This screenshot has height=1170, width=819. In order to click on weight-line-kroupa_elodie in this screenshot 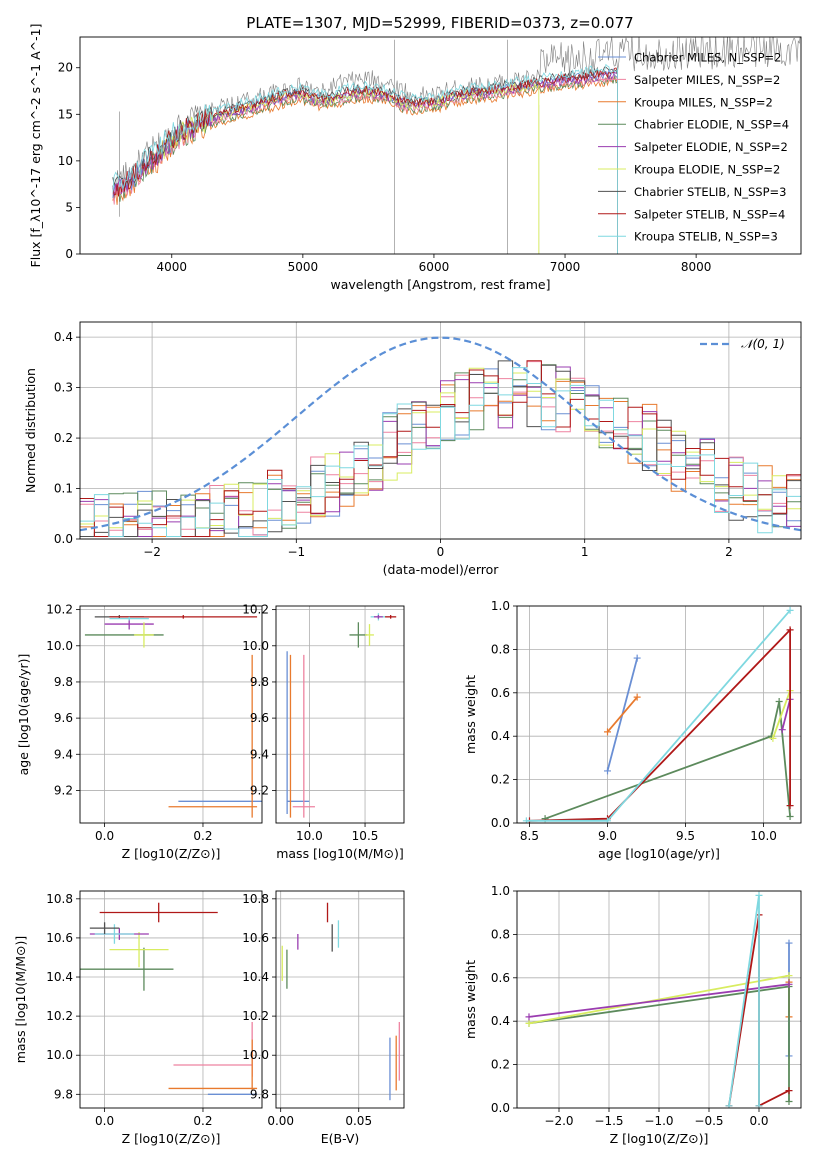, I will do `click(781, 714)`.